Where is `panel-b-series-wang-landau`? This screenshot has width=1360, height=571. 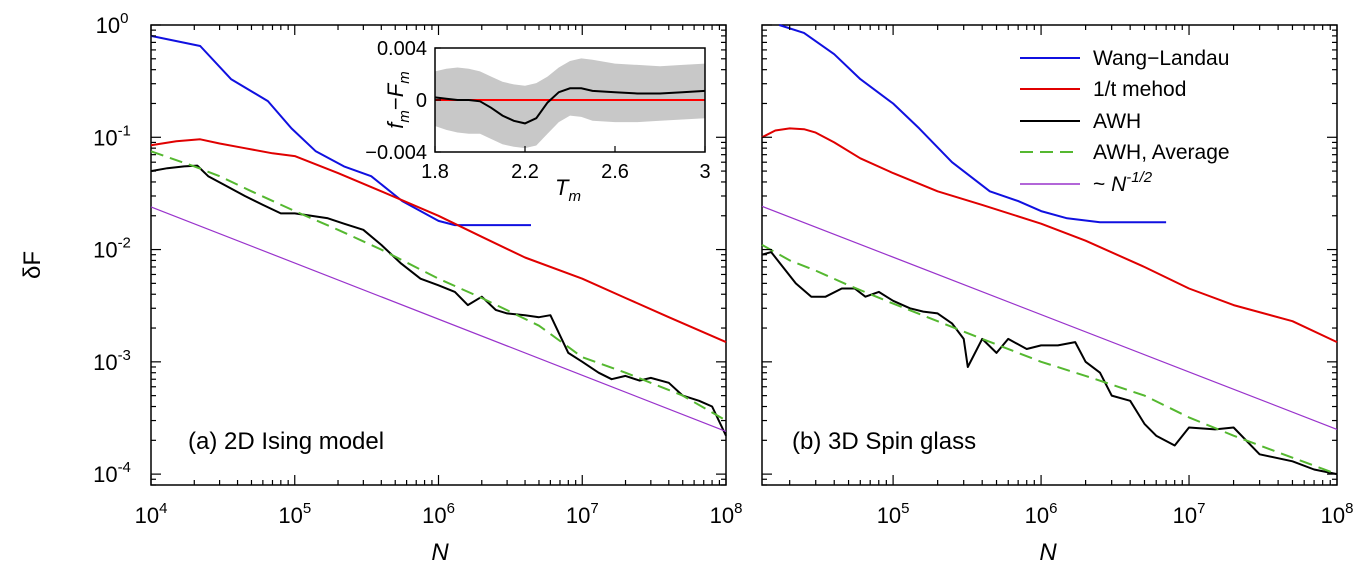 panel-b-series-wang-landau is located at coordinates (972, 124).